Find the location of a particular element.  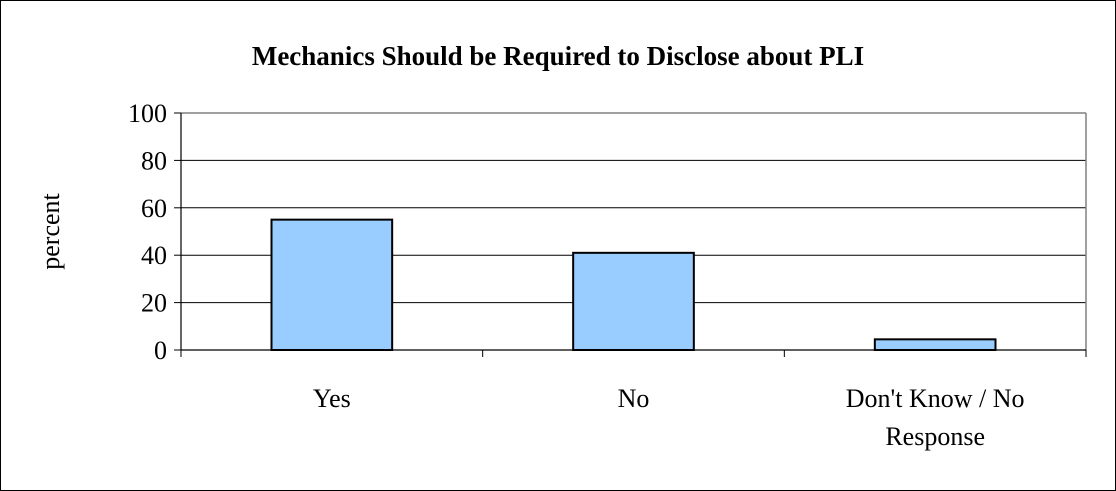

category-label-line: Don't Know / No is located at coordinates (935, 398).